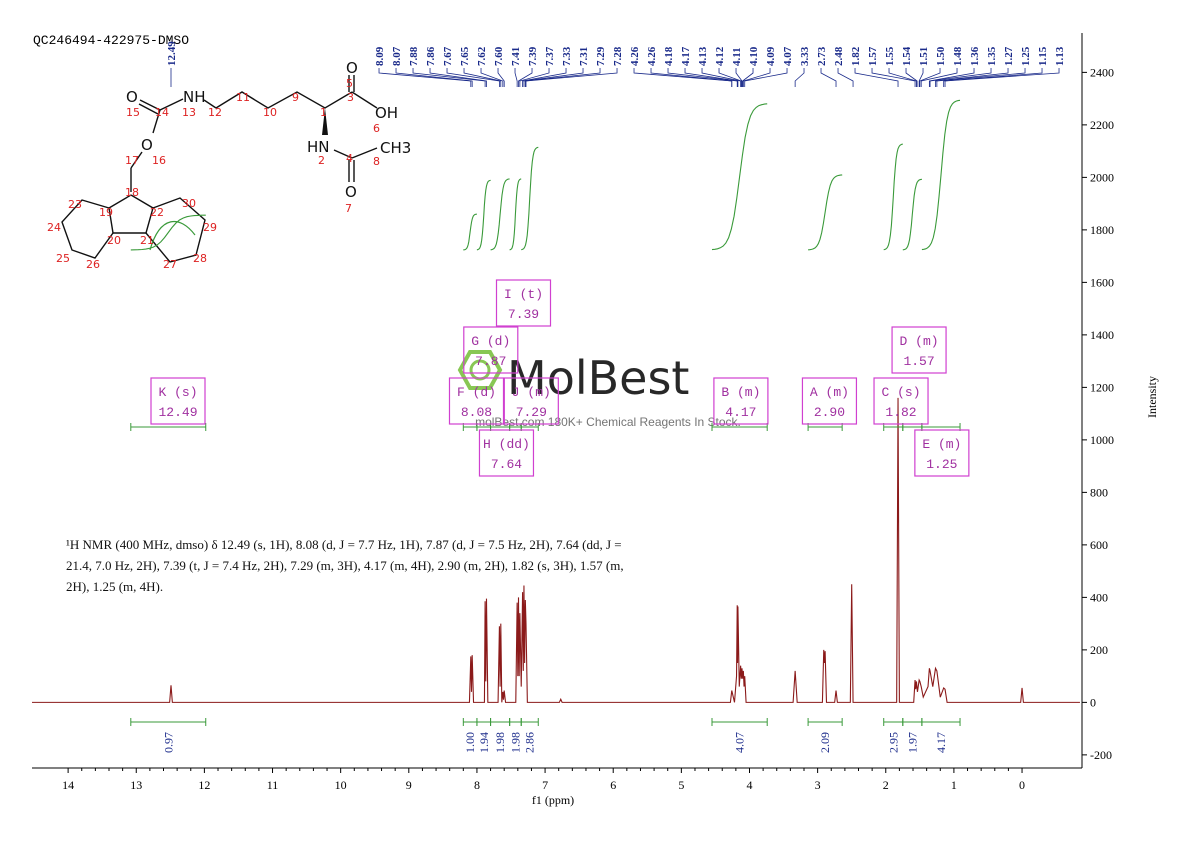 The image size is (1190, 841). I want to click on atom-number: 11, so click(243, 97).